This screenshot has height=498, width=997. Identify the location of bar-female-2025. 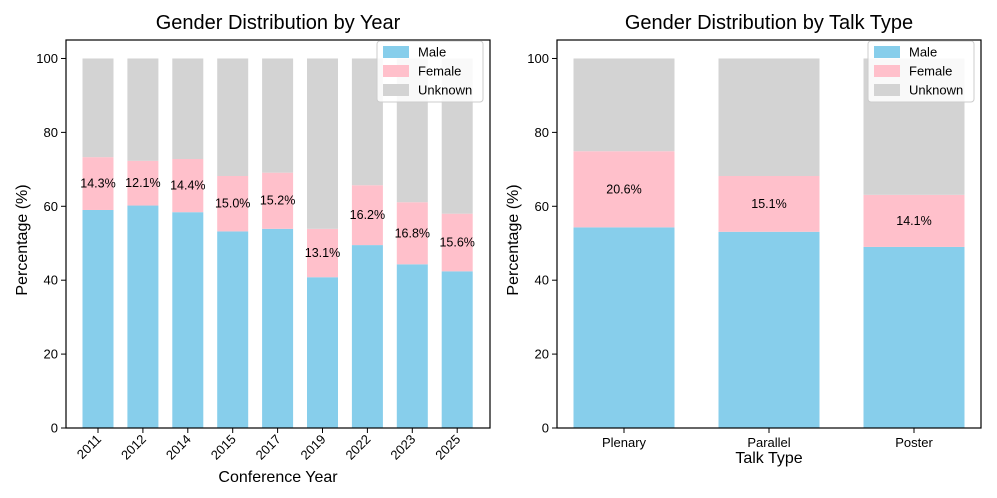
(457, 242).